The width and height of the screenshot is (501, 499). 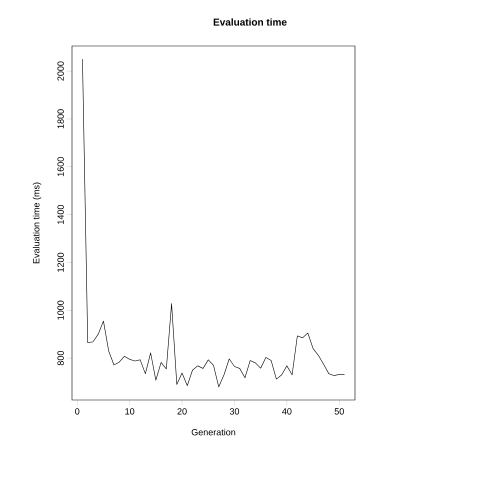 I want to click on x-tick-label: 0, so click(x=77, y=411).